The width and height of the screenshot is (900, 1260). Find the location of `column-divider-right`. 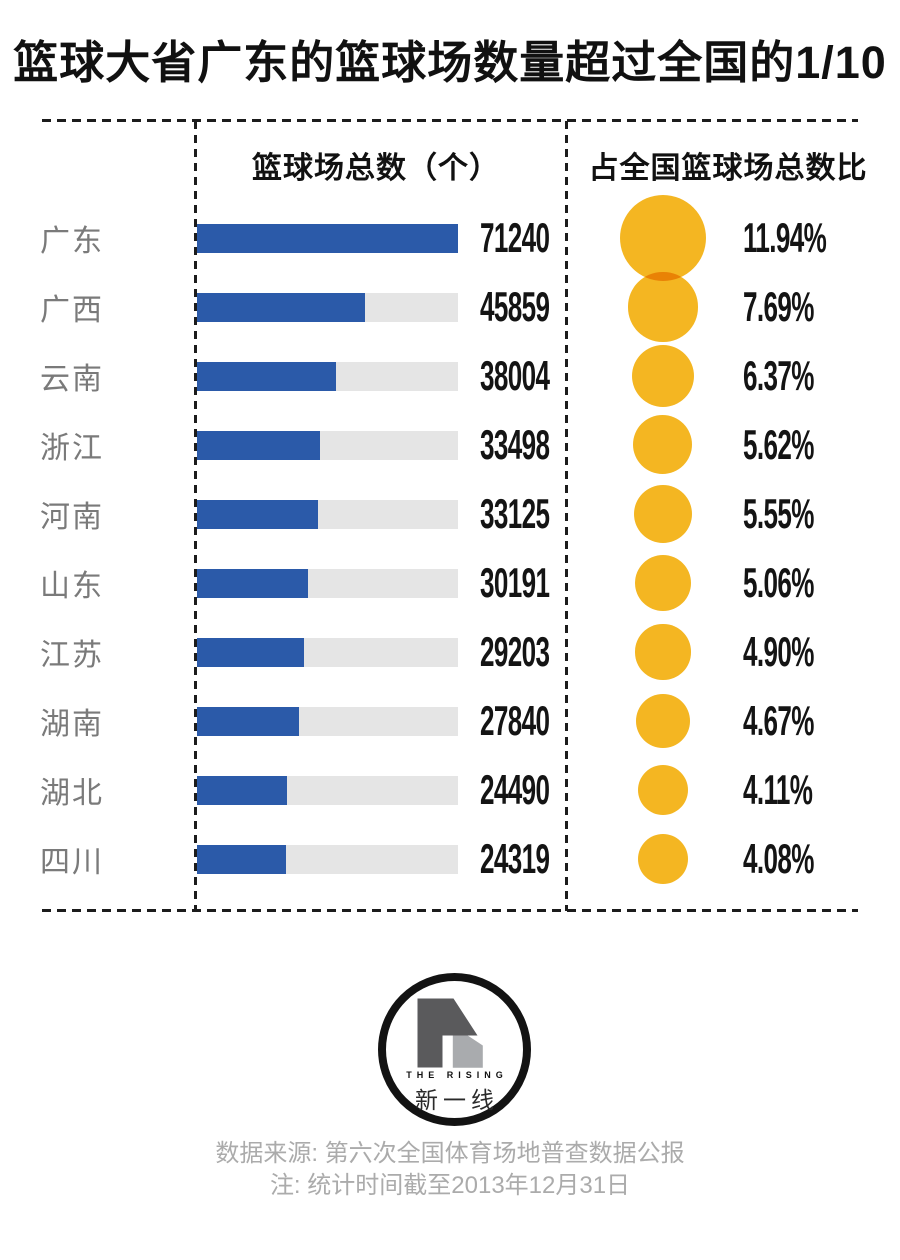

column-divider-right is located at coordinates (566, 516).